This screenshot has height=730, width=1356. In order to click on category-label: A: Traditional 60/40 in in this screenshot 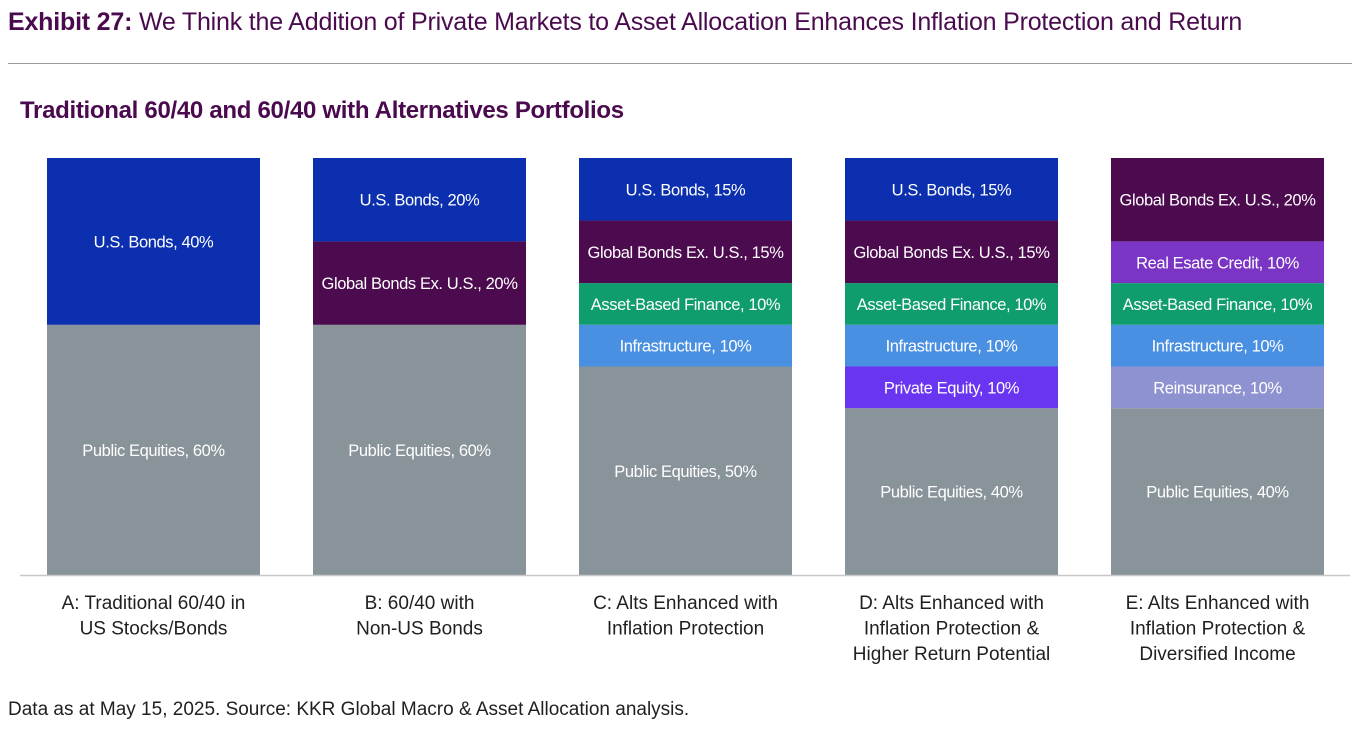, I will do `click(154, 603)`.